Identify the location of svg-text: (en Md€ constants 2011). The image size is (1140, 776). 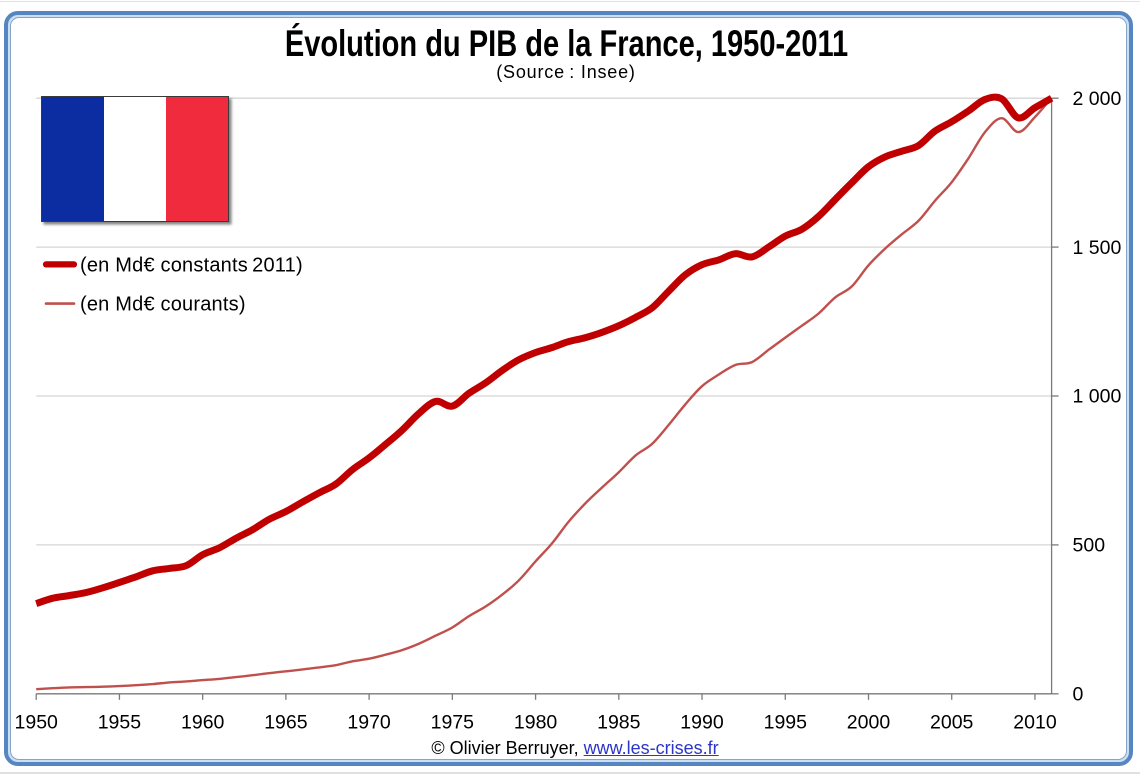
(191, 266).